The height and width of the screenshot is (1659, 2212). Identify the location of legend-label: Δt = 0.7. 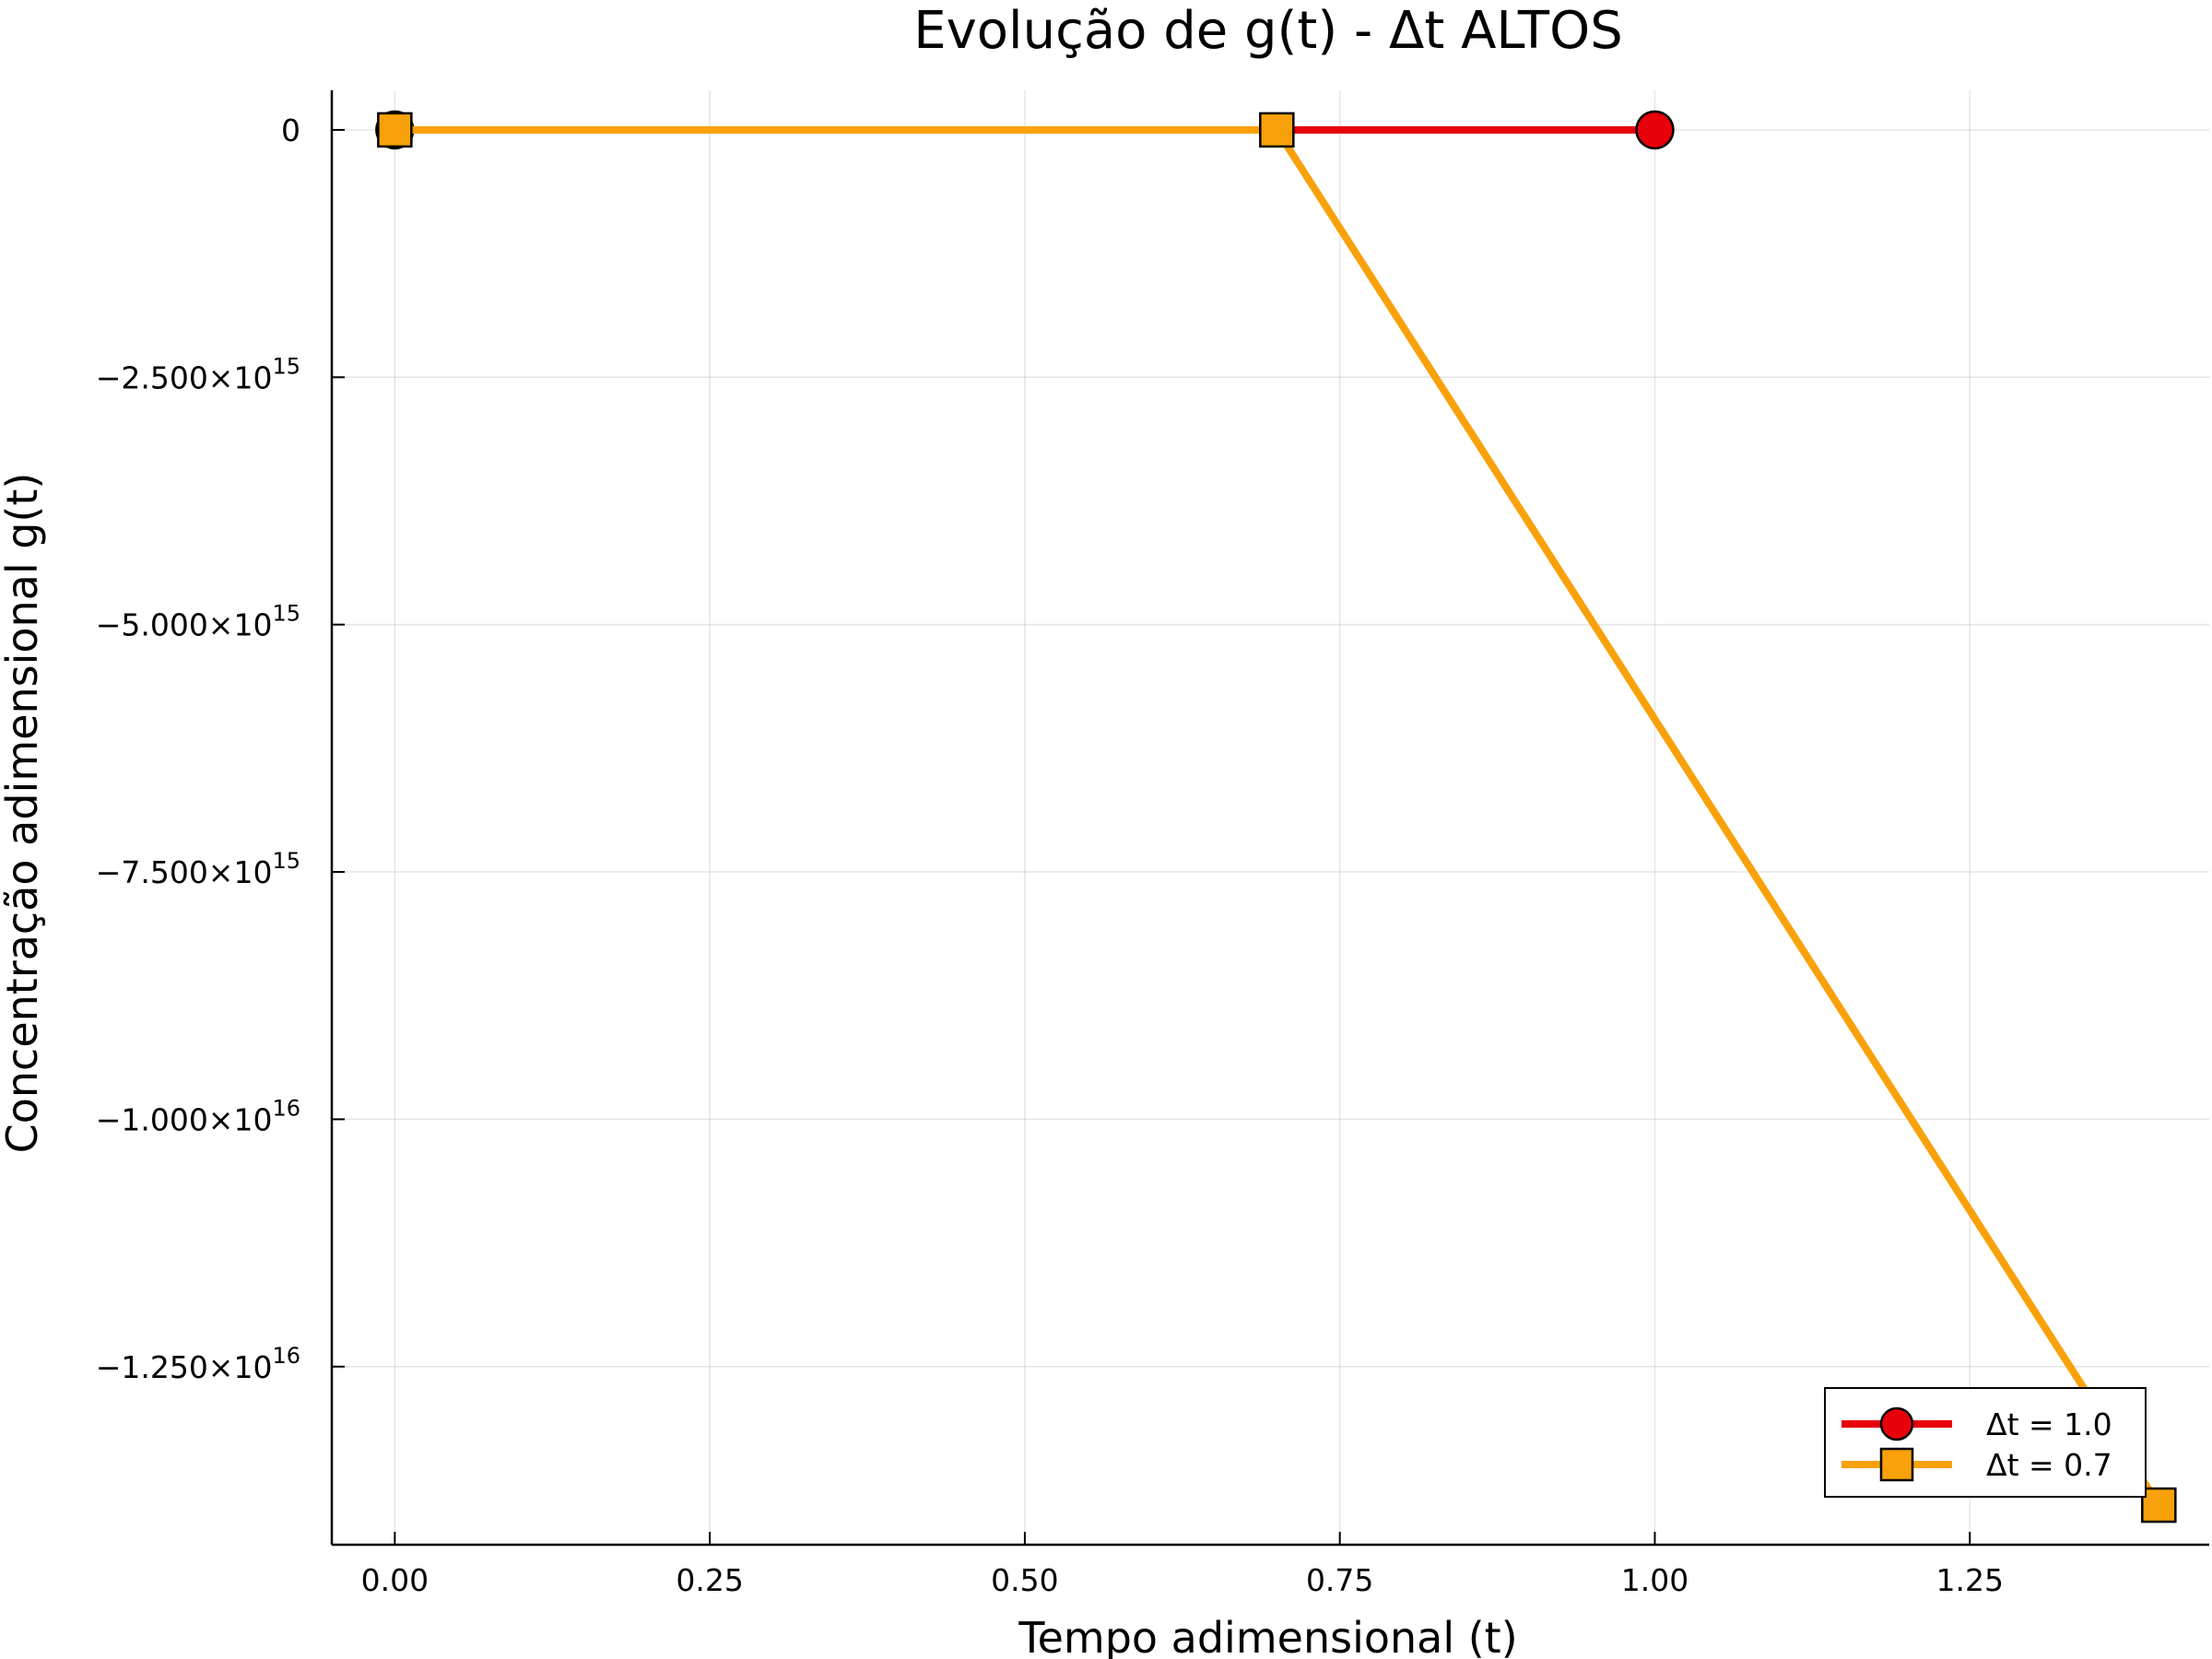
(2049, 1465).